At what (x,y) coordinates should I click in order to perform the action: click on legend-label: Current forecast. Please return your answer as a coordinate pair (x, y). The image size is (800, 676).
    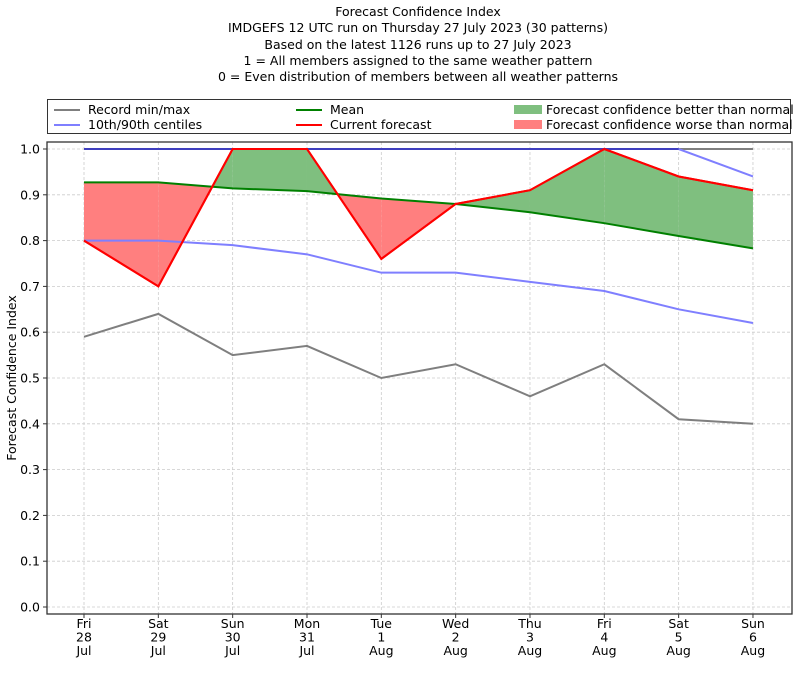
    Looking at the image, I should click on (381, 124).